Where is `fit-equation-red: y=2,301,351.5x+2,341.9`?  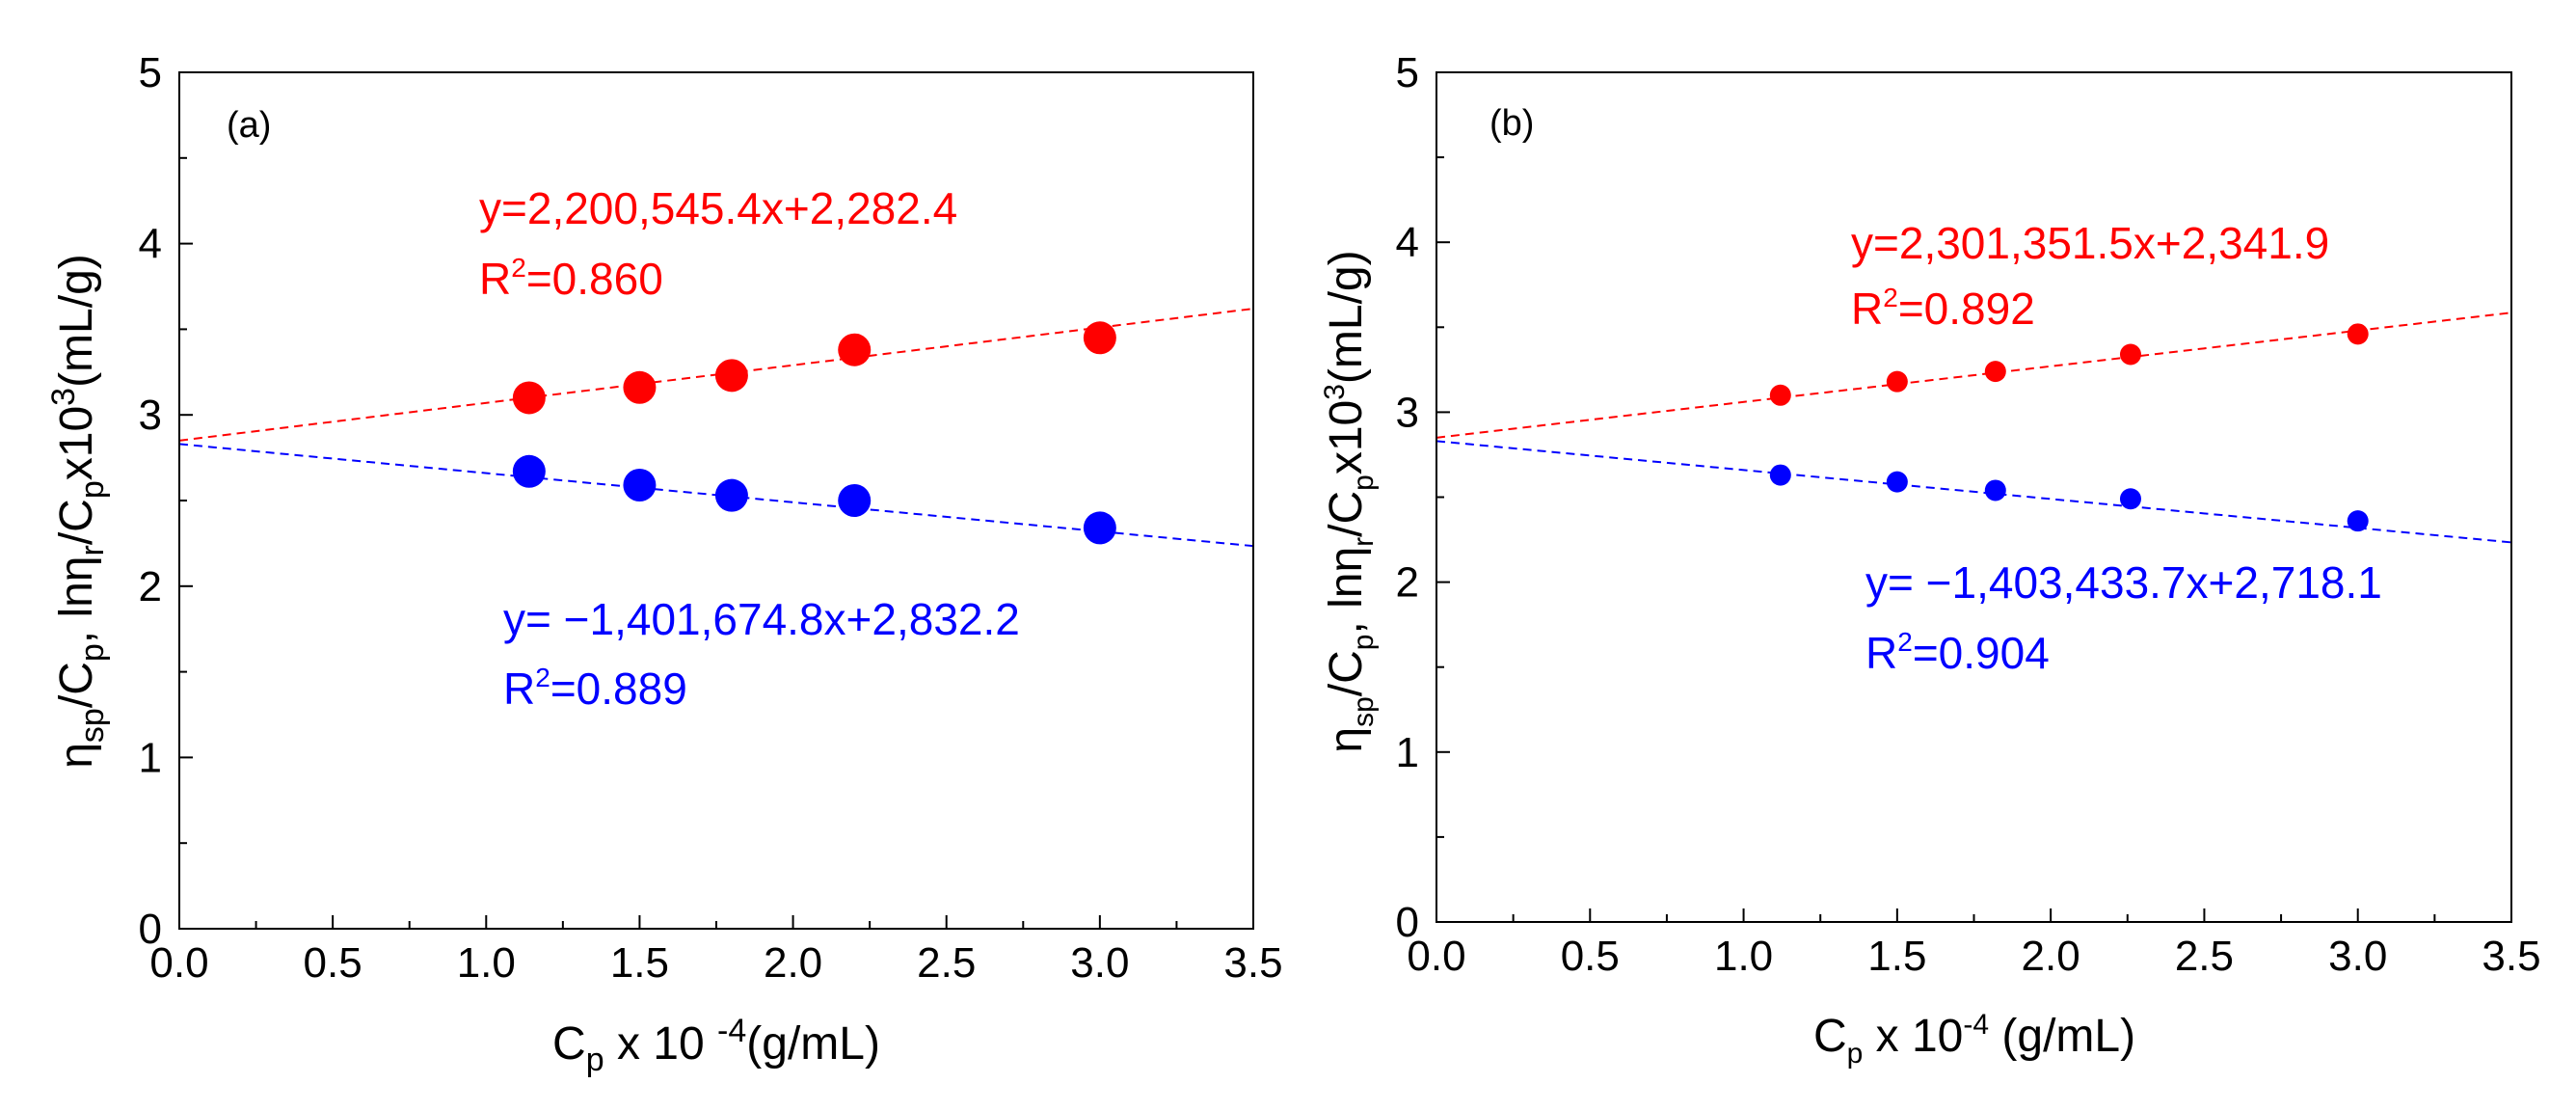 fit-equation-red: y=2,301,351.5x+2,341.9 is located at coordinates (2090, 243).